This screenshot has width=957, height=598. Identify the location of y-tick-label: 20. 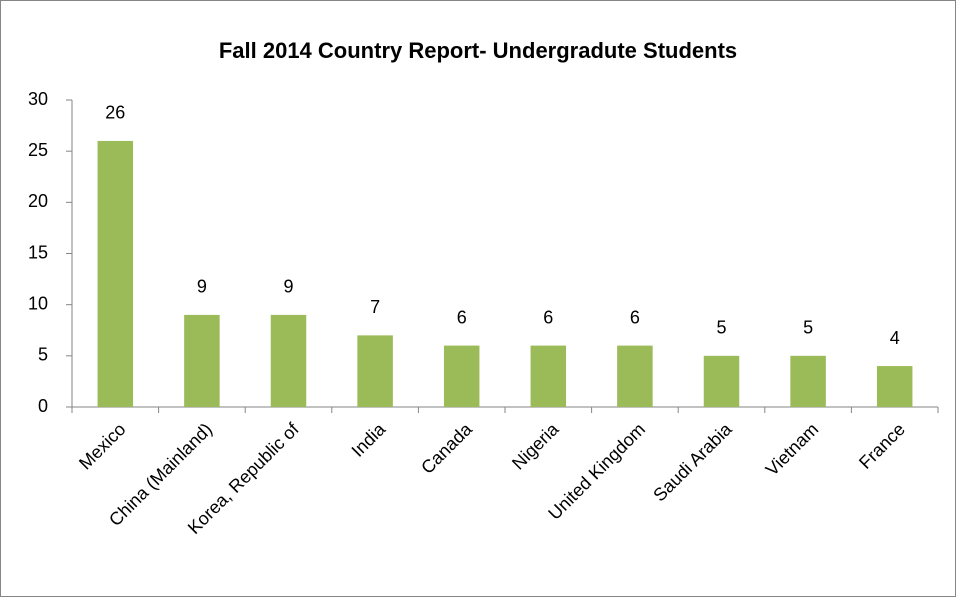
(38, 201).